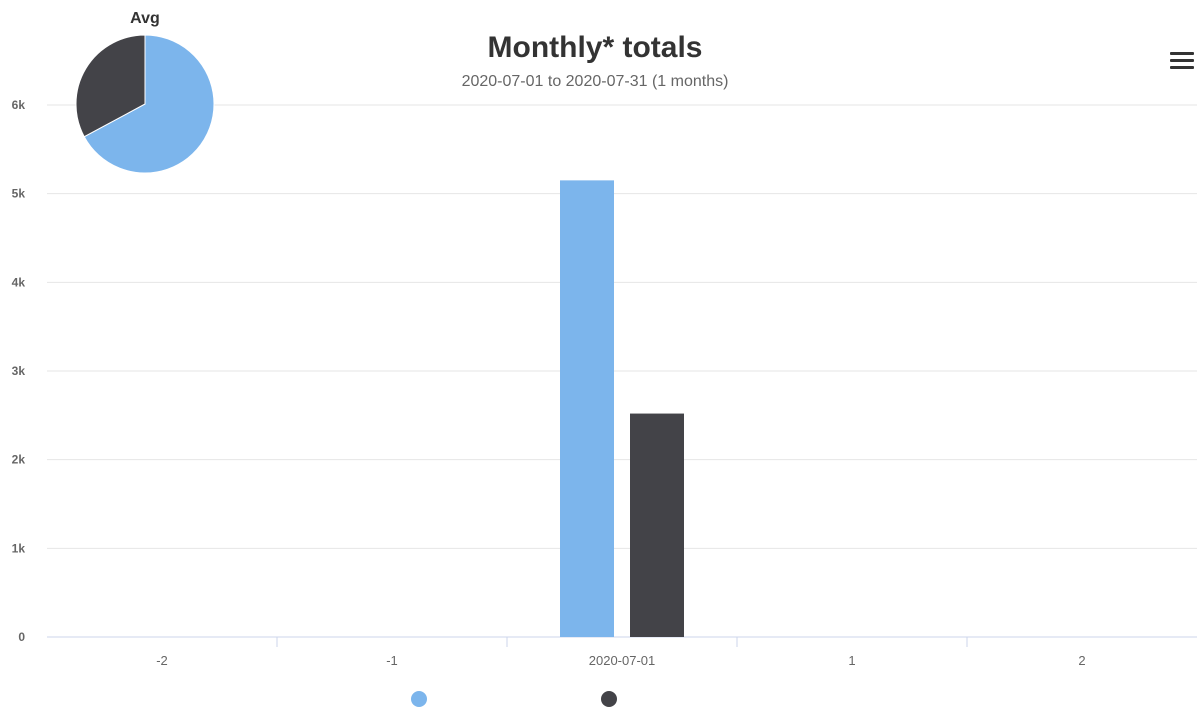 The image size is (1197, 710). Describe the element at coordinates (622, 660) in the screenshot. I see `x-tick-label: 2020-07-01` at that location.